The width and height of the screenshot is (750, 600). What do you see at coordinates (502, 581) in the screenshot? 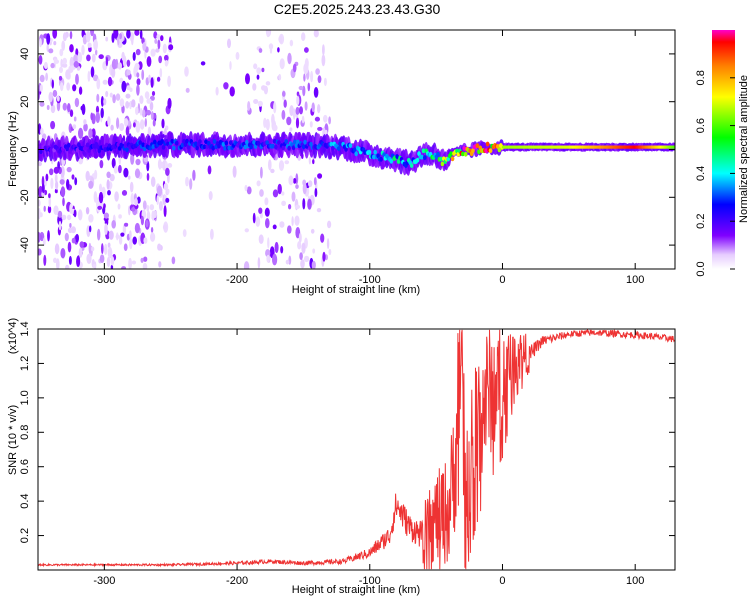
I see `snr-xtick-label: 0` at bounding box center [502, 581].